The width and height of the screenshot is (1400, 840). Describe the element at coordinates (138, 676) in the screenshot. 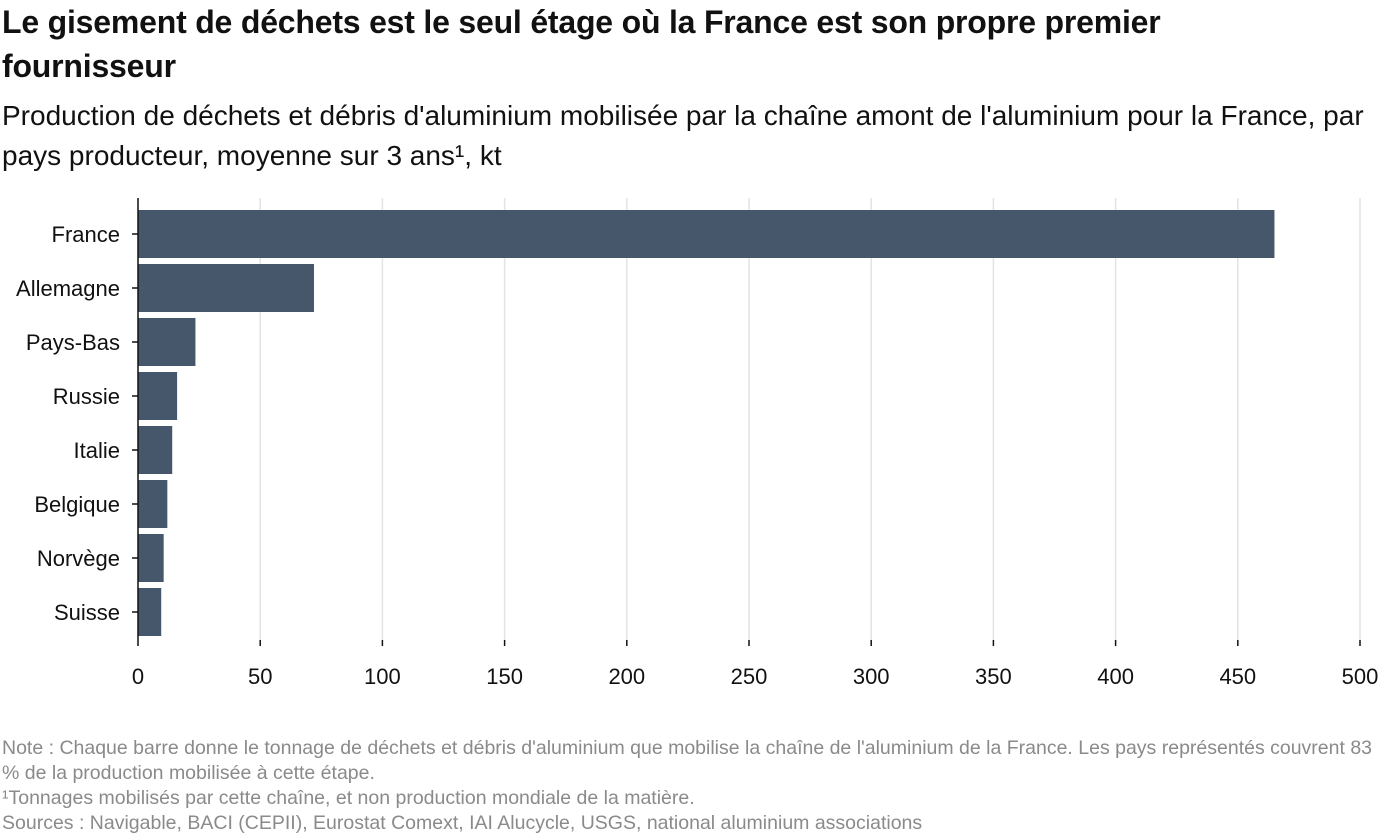

I see `x-tick-label: 0` at that location.